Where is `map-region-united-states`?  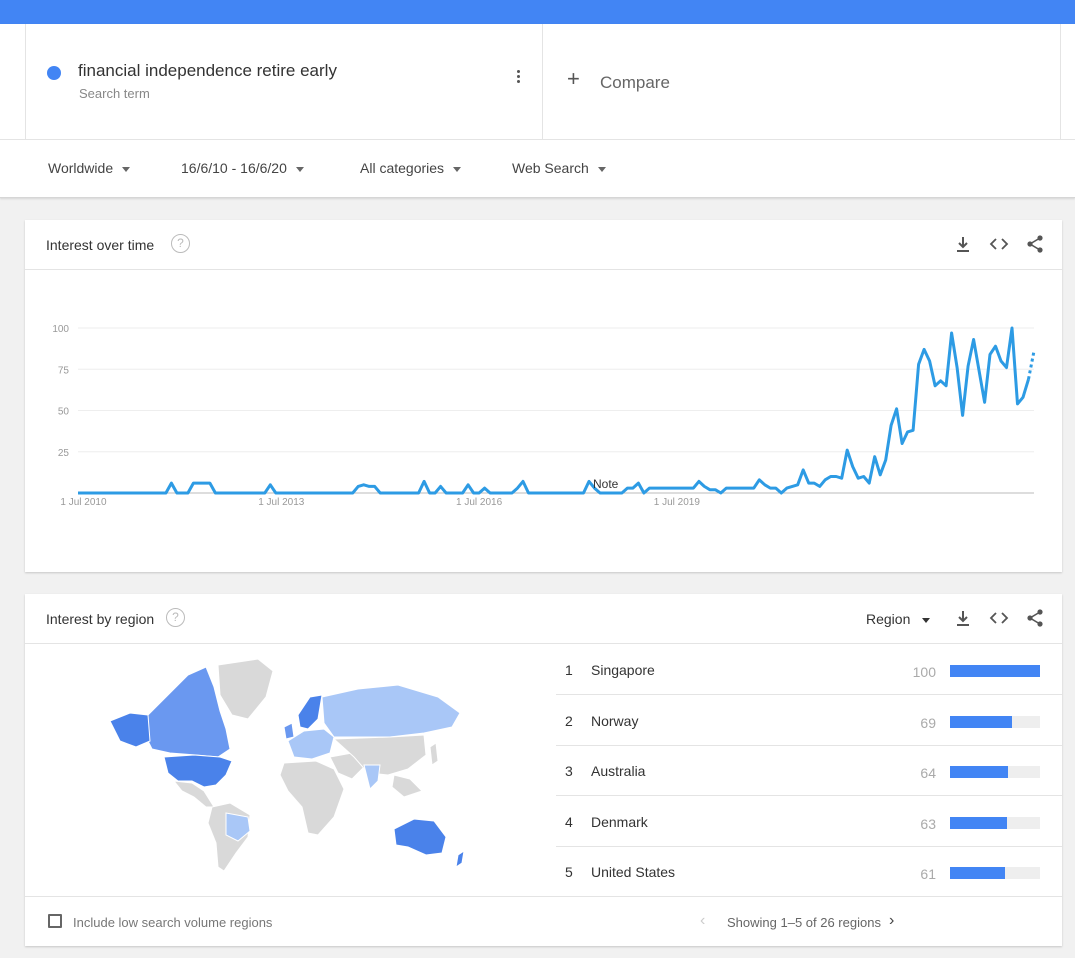
map-region-united-states is located at coordinates (198, 771).